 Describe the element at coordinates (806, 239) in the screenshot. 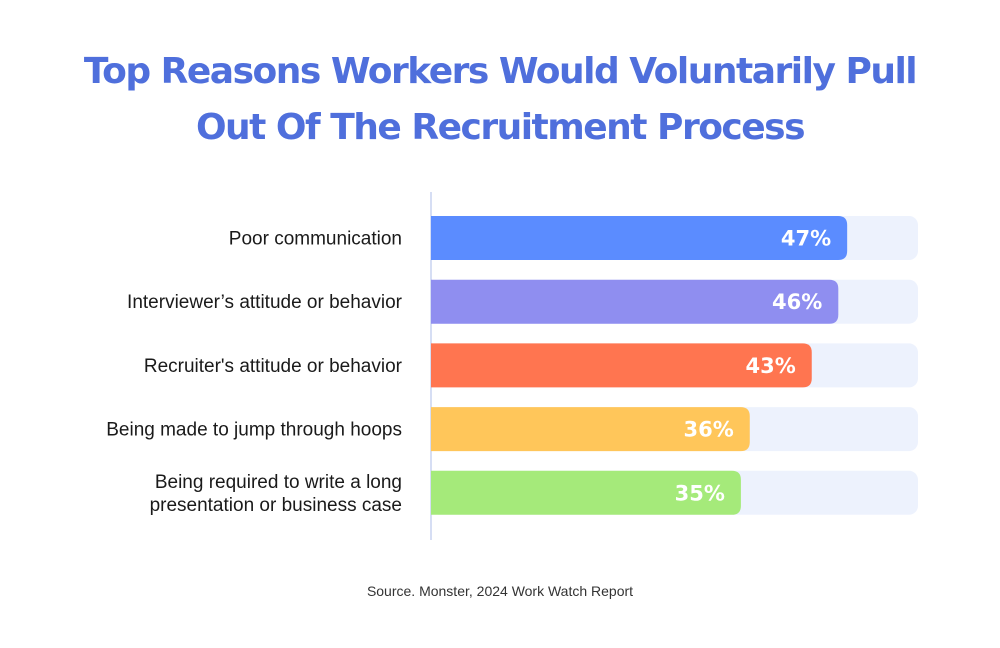

I see `bar-value-label: 47%` at that location.